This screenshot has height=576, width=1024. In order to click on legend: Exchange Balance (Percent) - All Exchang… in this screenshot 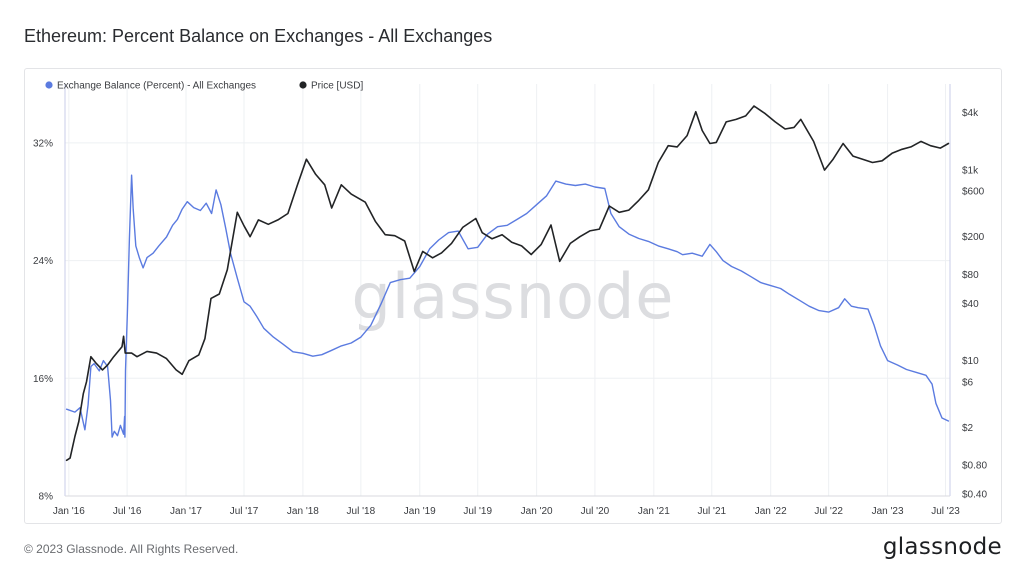, I will do `click(204, 86)`.